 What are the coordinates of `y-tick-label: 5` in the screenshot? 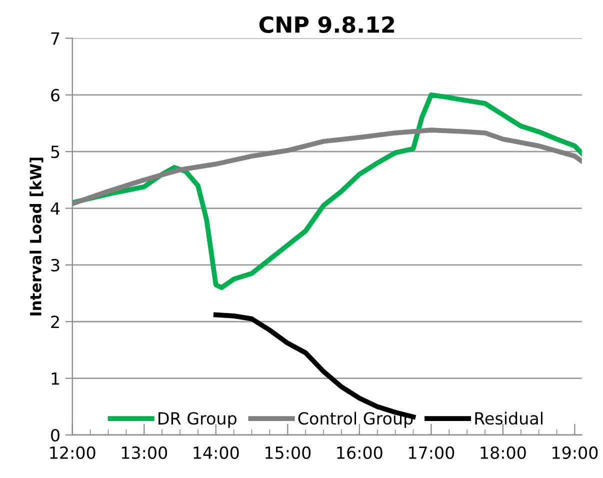 It's located at (55, 152).